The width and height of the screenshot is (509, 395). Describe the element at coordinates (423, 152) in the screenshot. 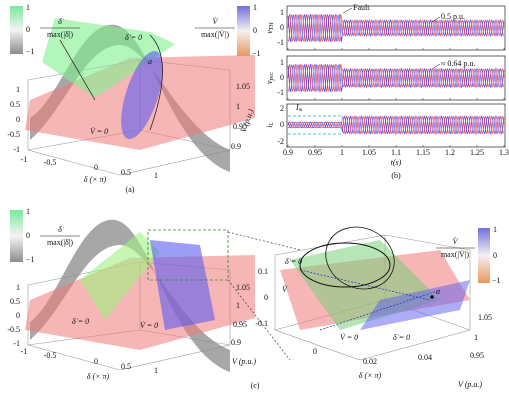

I see `x-tick-label: 1.15` at that location.